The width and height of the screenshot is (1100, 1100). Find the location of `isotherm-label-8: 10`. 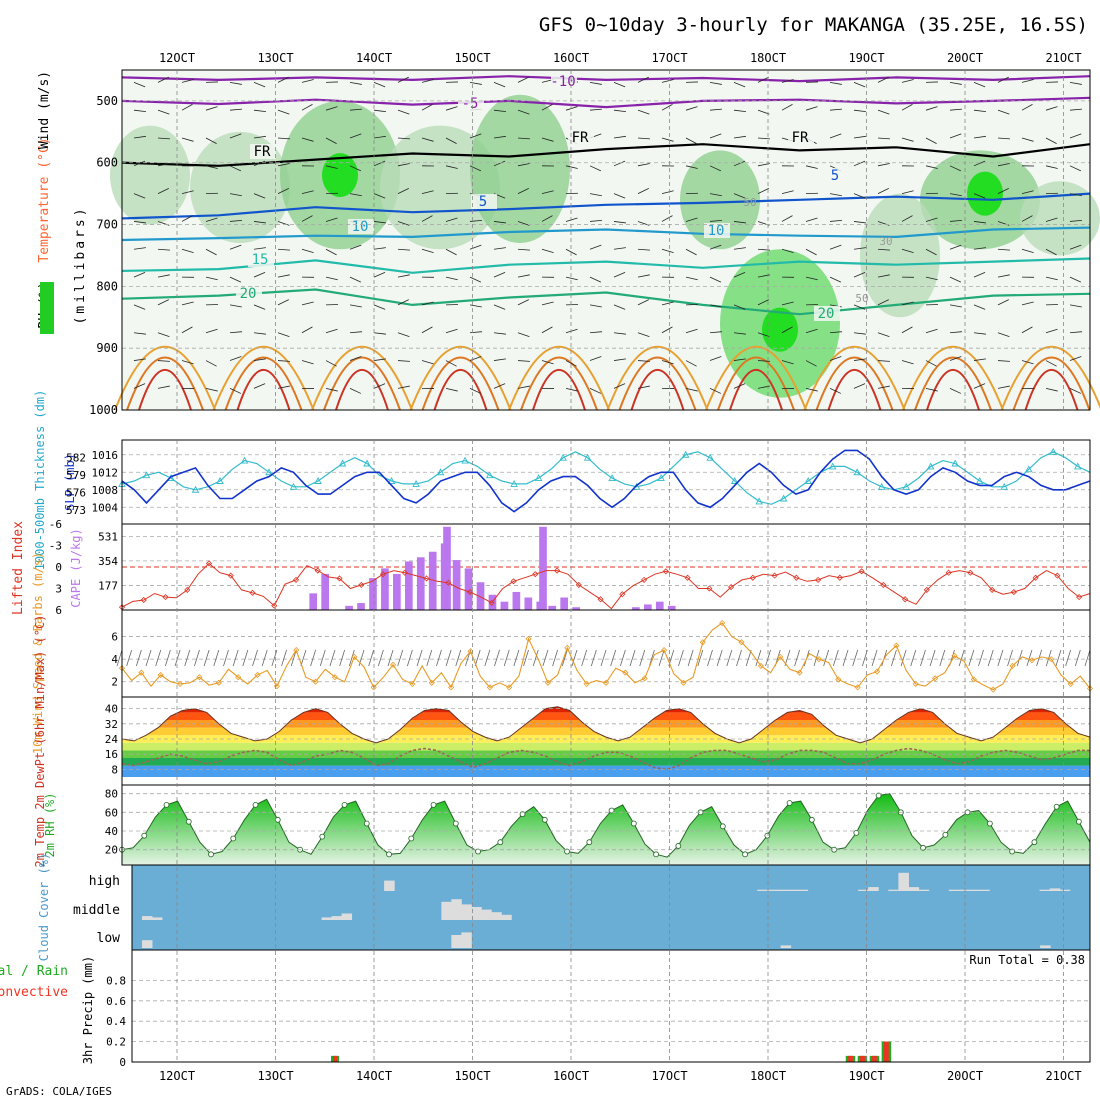

isotherm-label-8: 10 is located at coordinates (716, 231).